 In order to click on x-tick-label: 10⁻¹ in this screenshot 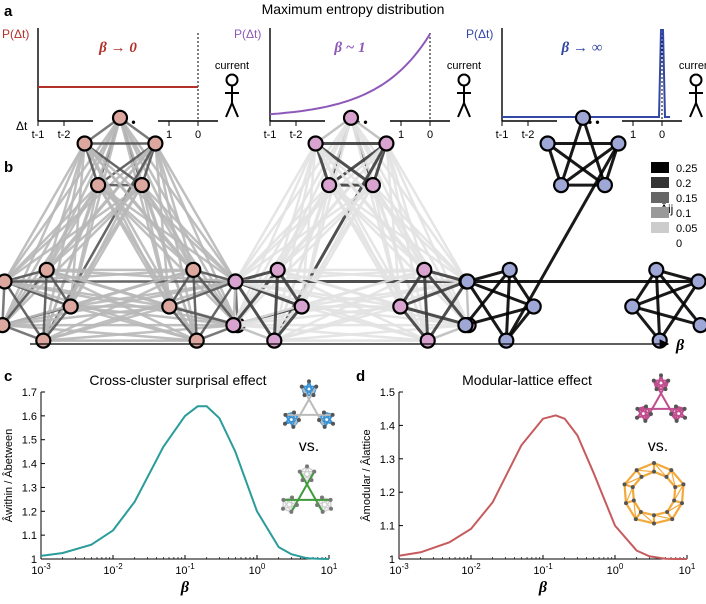, I will do `click(543, 569)`.